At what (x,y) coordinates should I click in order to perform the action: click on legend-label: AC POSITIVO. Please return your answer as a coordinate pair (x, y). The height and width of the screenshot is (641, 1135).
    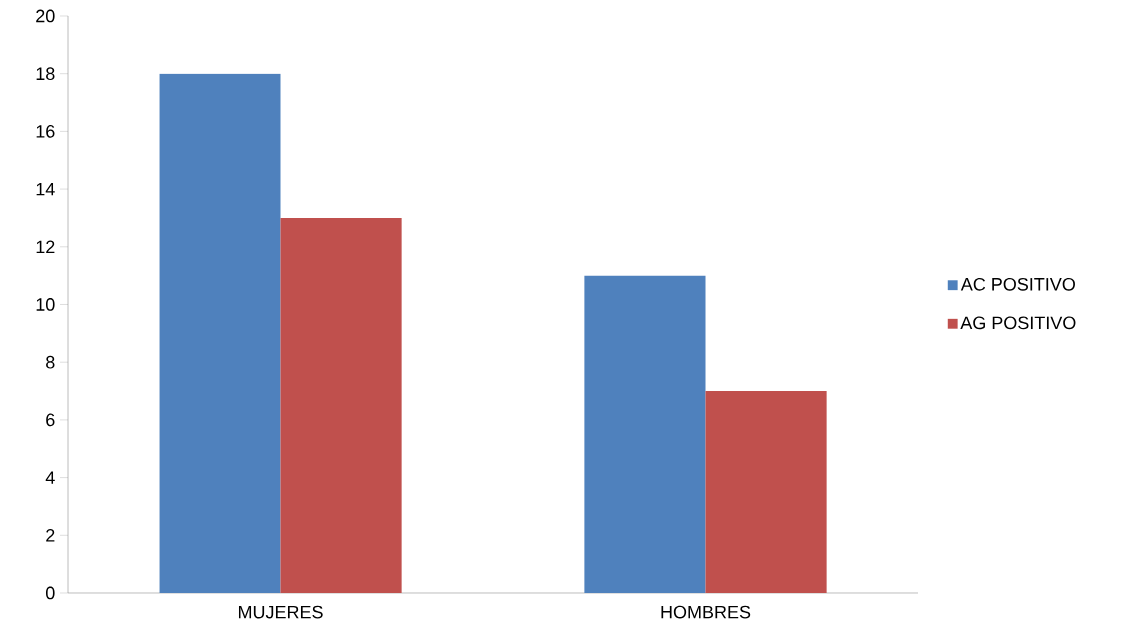
    Looking at the image, I should click on (1017, 284).